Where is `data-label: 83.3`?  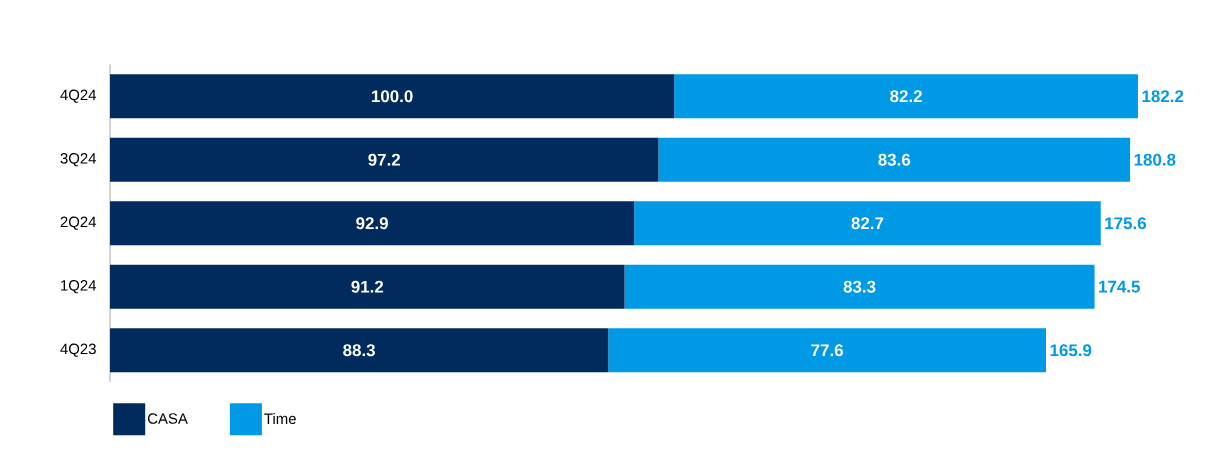 data-label: 83.3 is located at coordinates (859, 286).